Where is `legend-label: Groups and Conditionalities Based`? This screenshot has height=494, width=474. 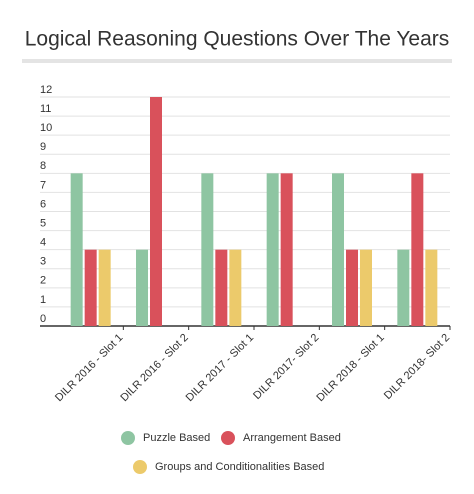
legend-label: Groups and Conditionalities Based is located at coordinates (239, 467).